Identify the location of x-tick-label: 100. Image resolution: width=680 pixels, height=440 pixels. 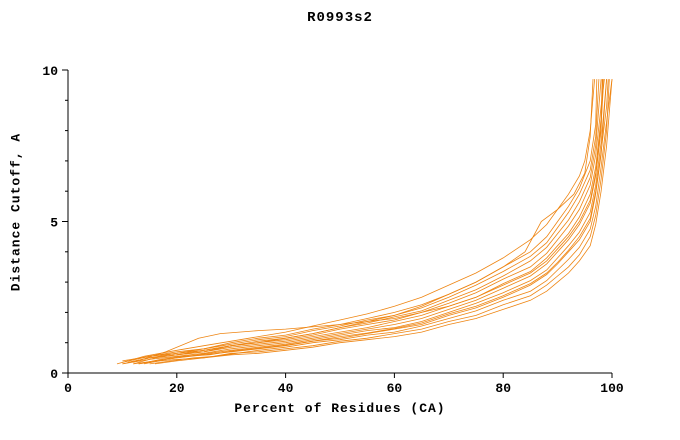
(612, 388).